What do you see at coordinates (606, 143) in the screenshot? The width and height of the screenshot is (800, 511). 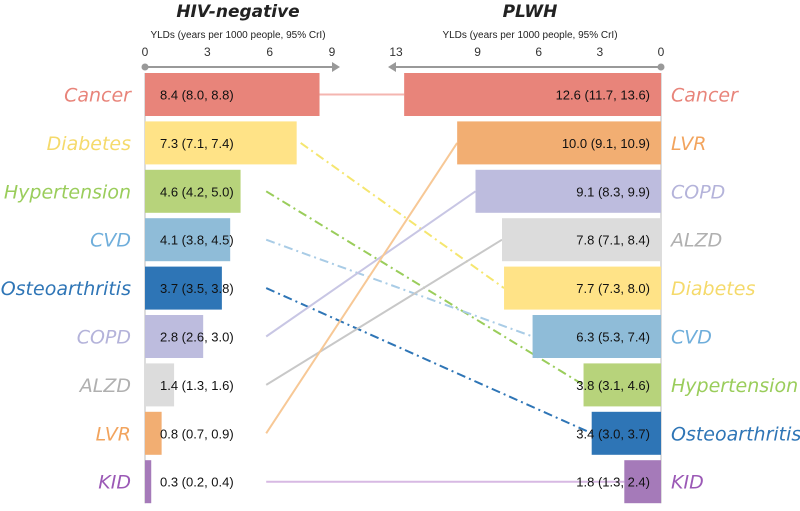 I see `data-label-plwh: 10.0 (9.1, 10.9)` at bounding box center [606, 143].